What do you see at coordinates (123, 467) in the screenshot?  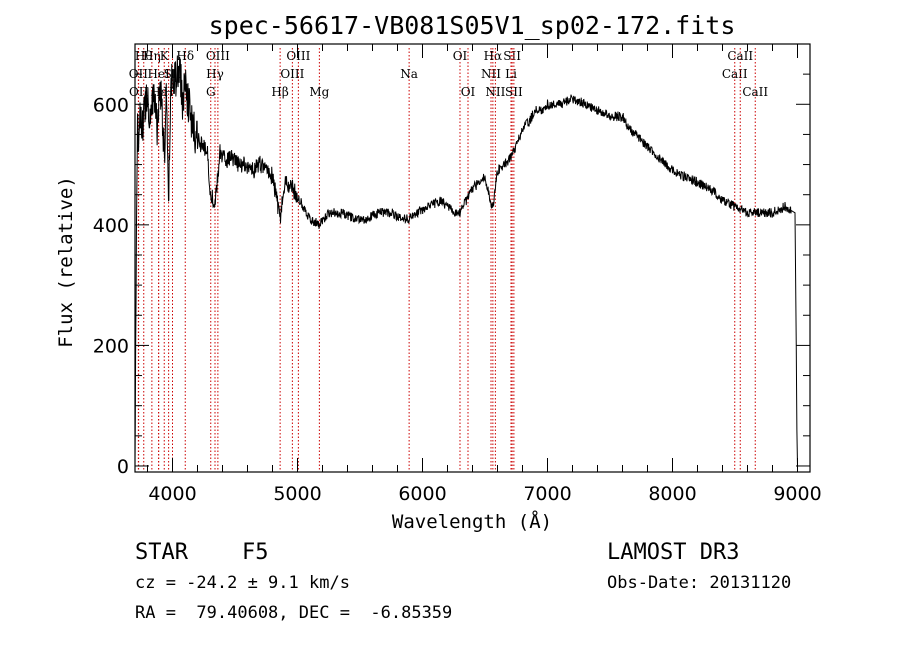 I see `y-tick-label: 0` at bounding box center [123, 467].